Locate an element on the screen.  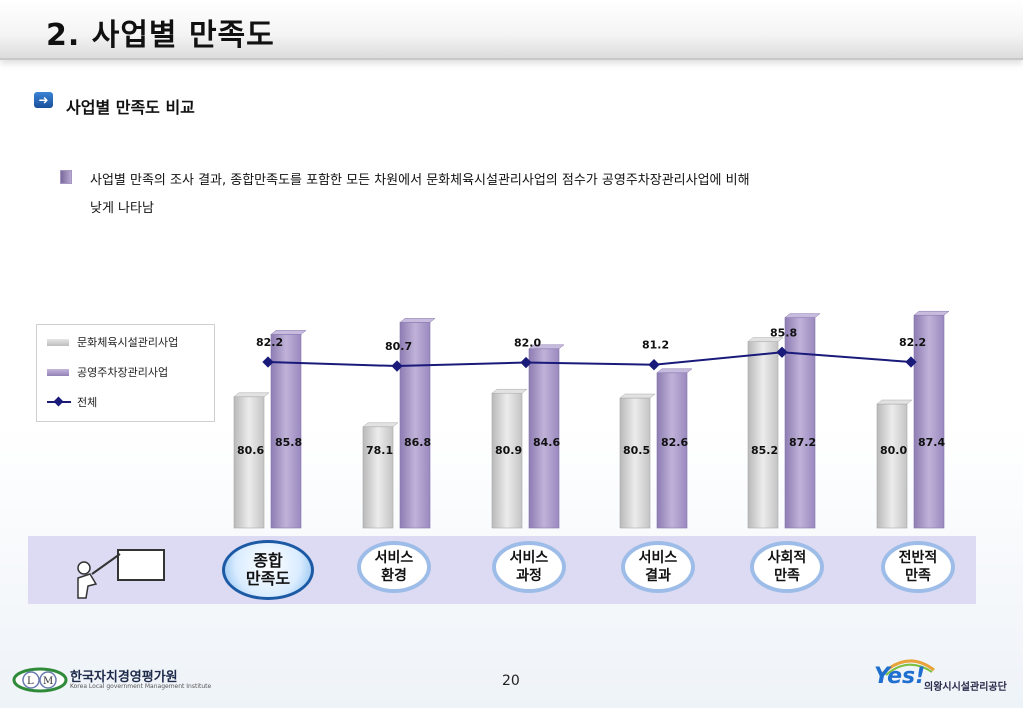
page-number: 20 is located at coordinates (511, 681).